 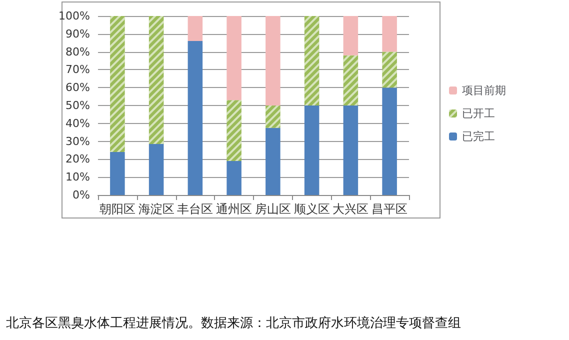 I want to click on y-tick-label: 20%, so click(x=78, y=159).